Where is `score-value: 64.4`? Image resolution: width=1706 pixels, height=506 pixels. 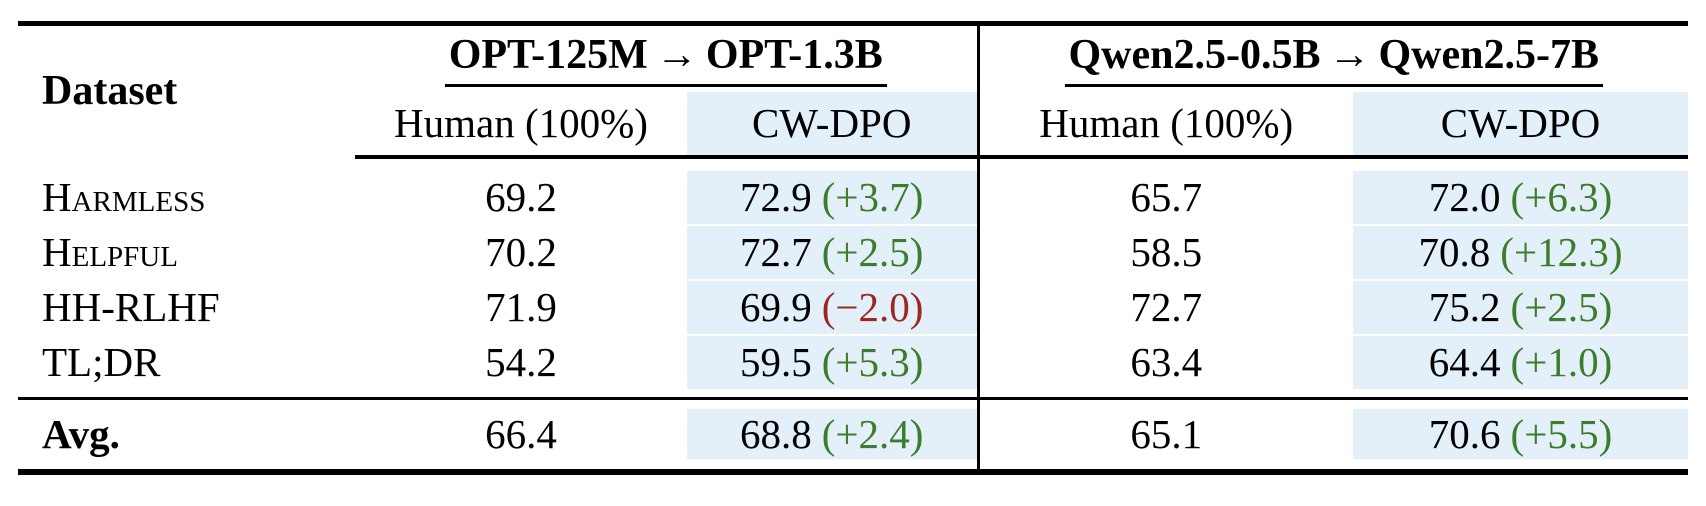 score-value: 64.4 is located at coordinates (1464, 362).